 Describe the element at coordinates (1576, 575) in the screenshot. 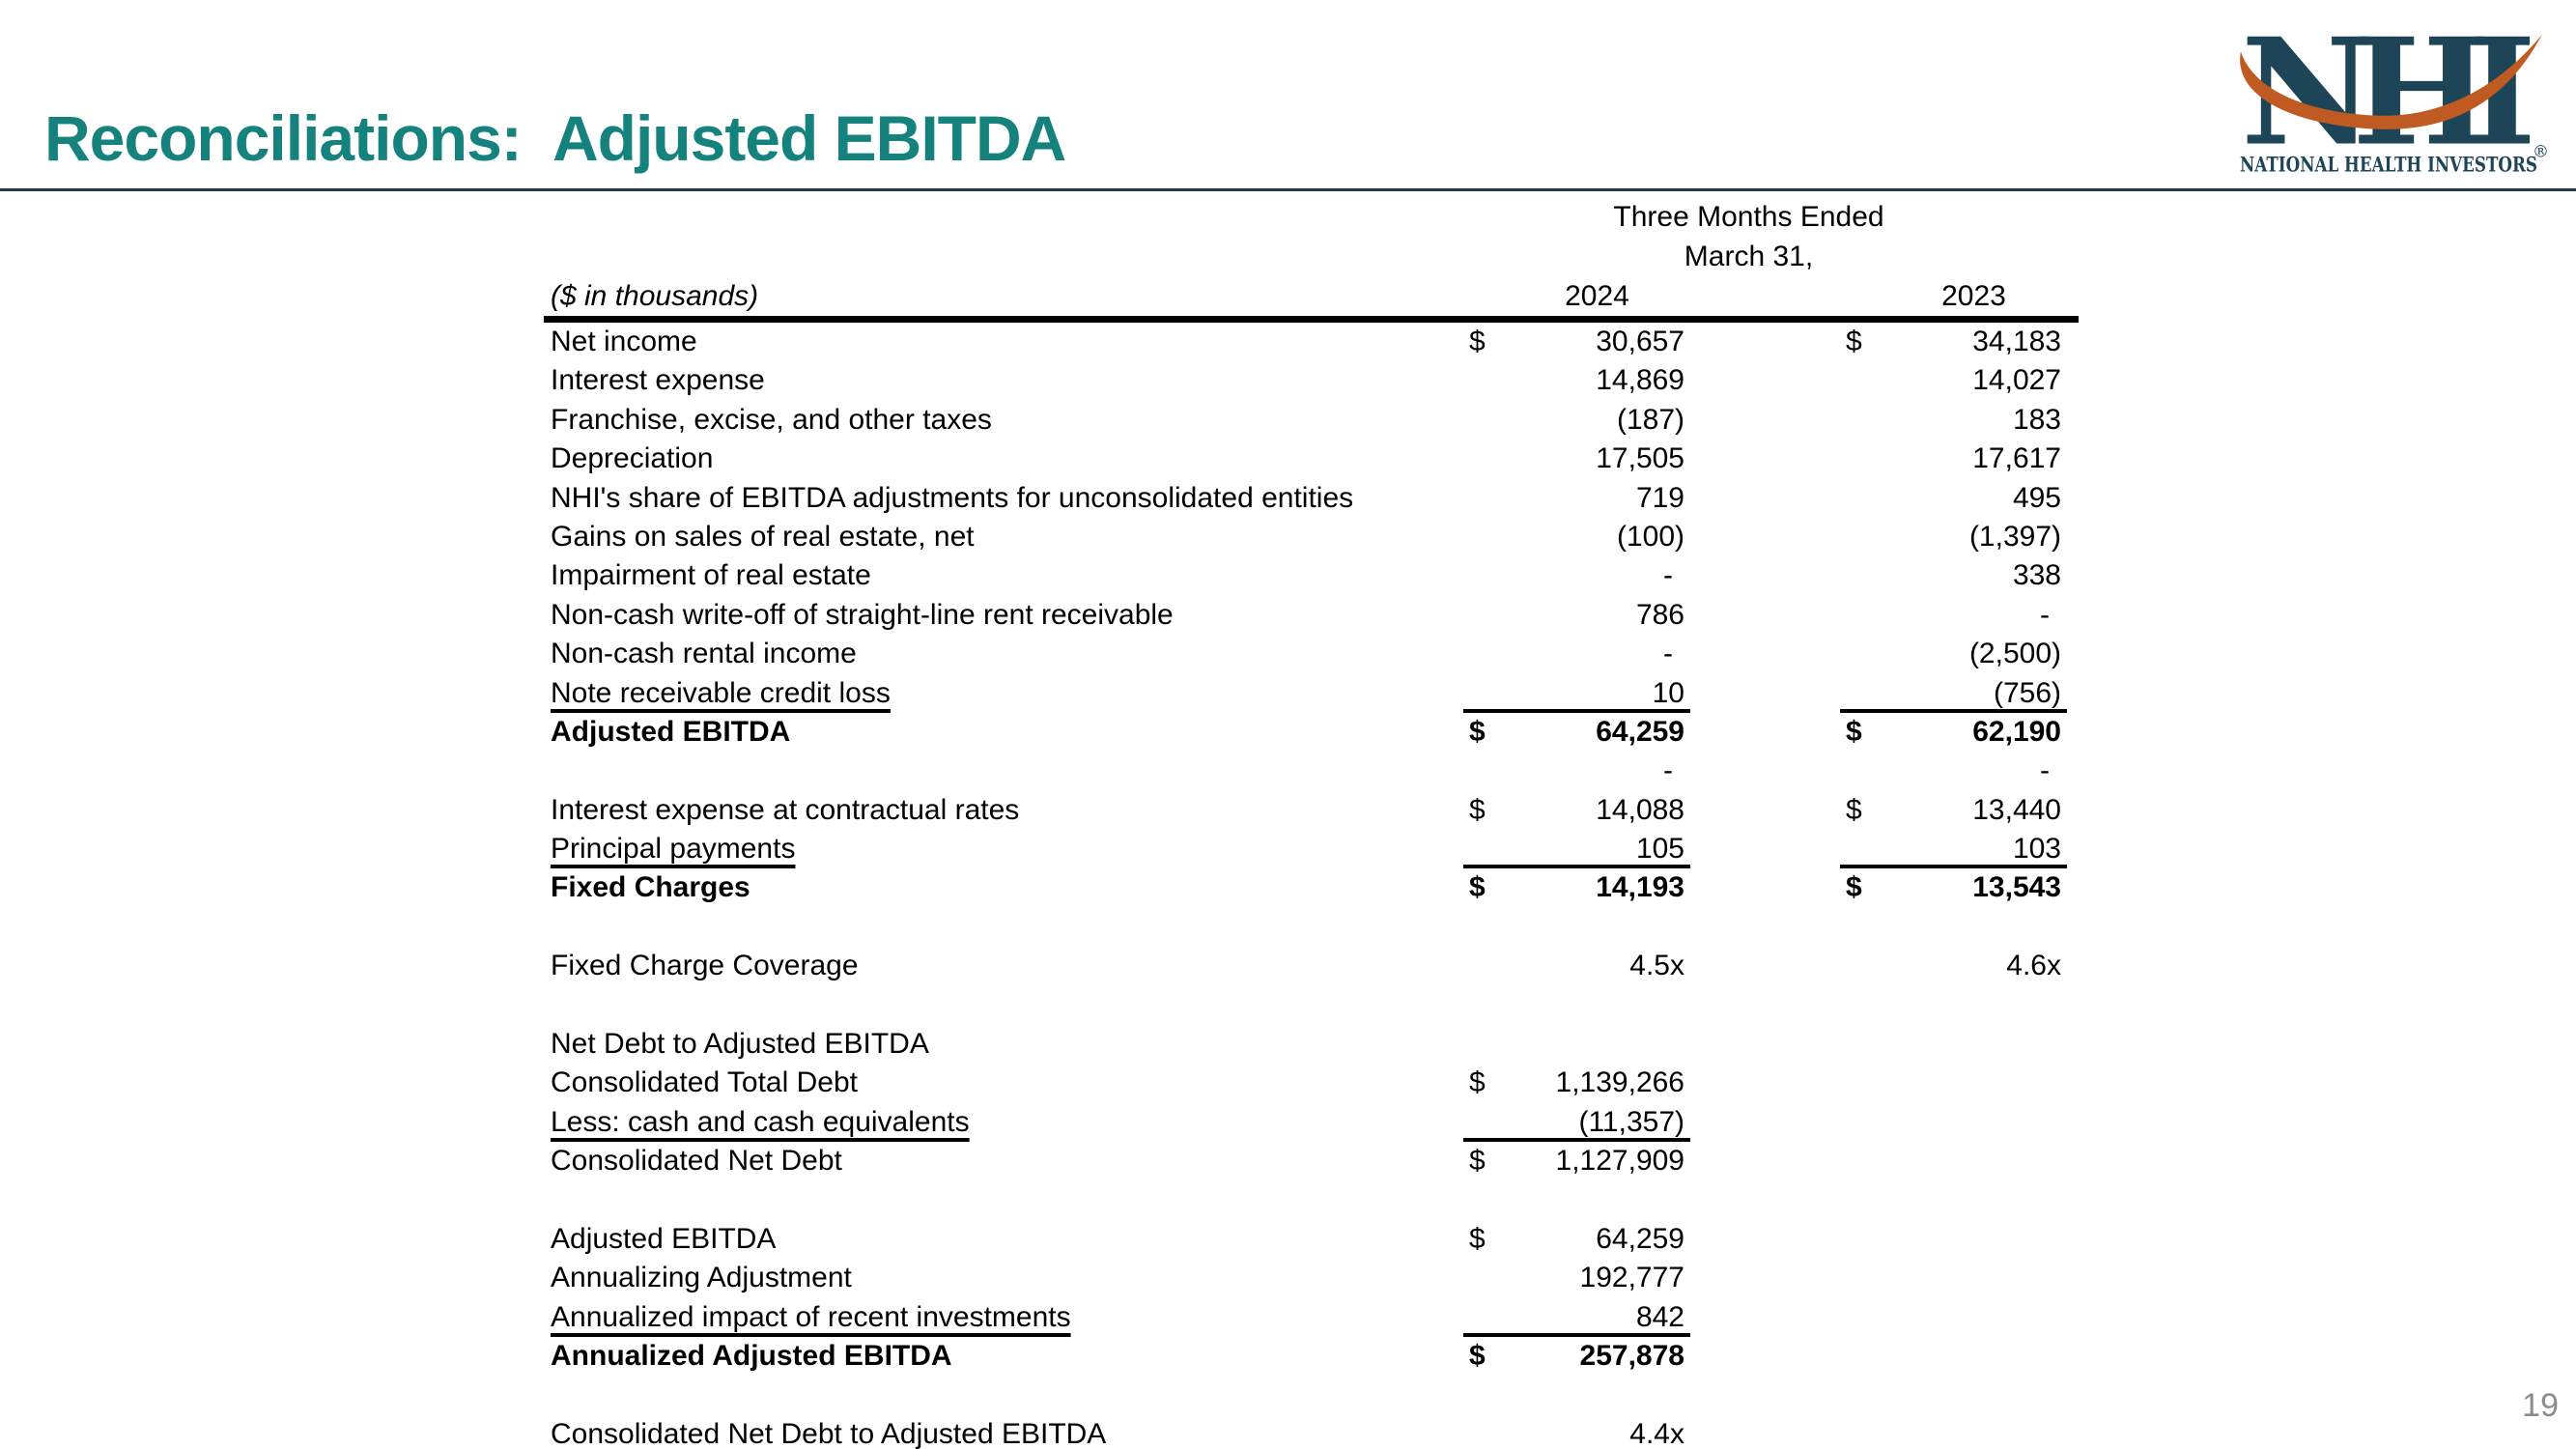

I see `value-cell-2024: -` at that location.